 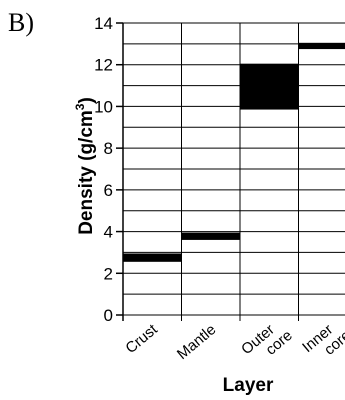 I want to click on y-tick-label: 8, so click(x=108, y=148).